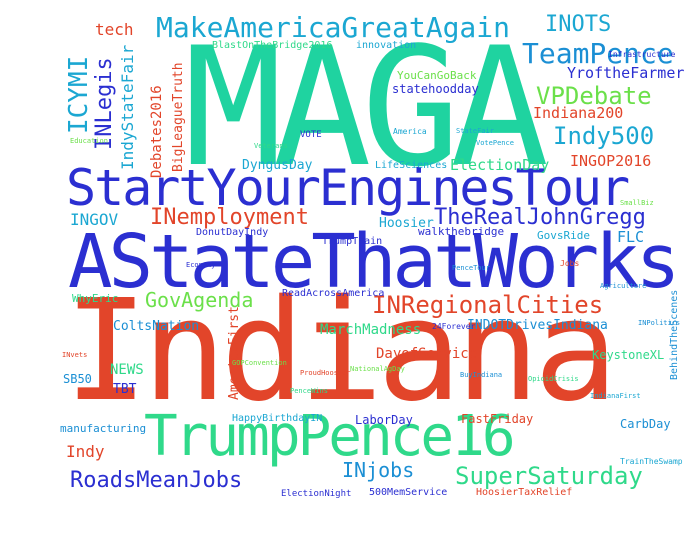  I want to click on cloud-word: ReadAcrossAmerica, so click(333, 293).